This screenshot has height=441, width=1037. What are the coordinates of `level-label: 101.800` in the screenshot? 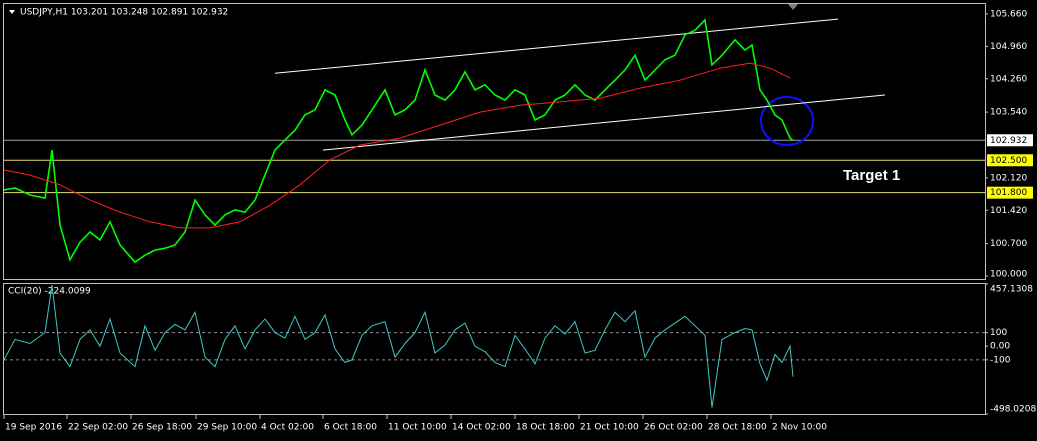 It's located at (1008, 193).